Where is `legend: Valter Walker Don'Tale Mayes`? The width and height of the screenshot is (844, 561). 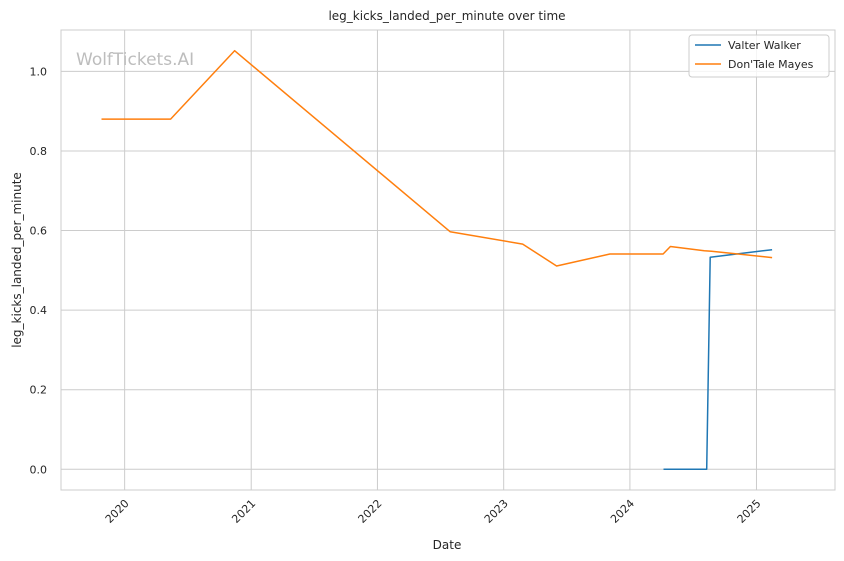 legend: Valter Walker Don'Tale Mayes is located at coordinates (759, 56).